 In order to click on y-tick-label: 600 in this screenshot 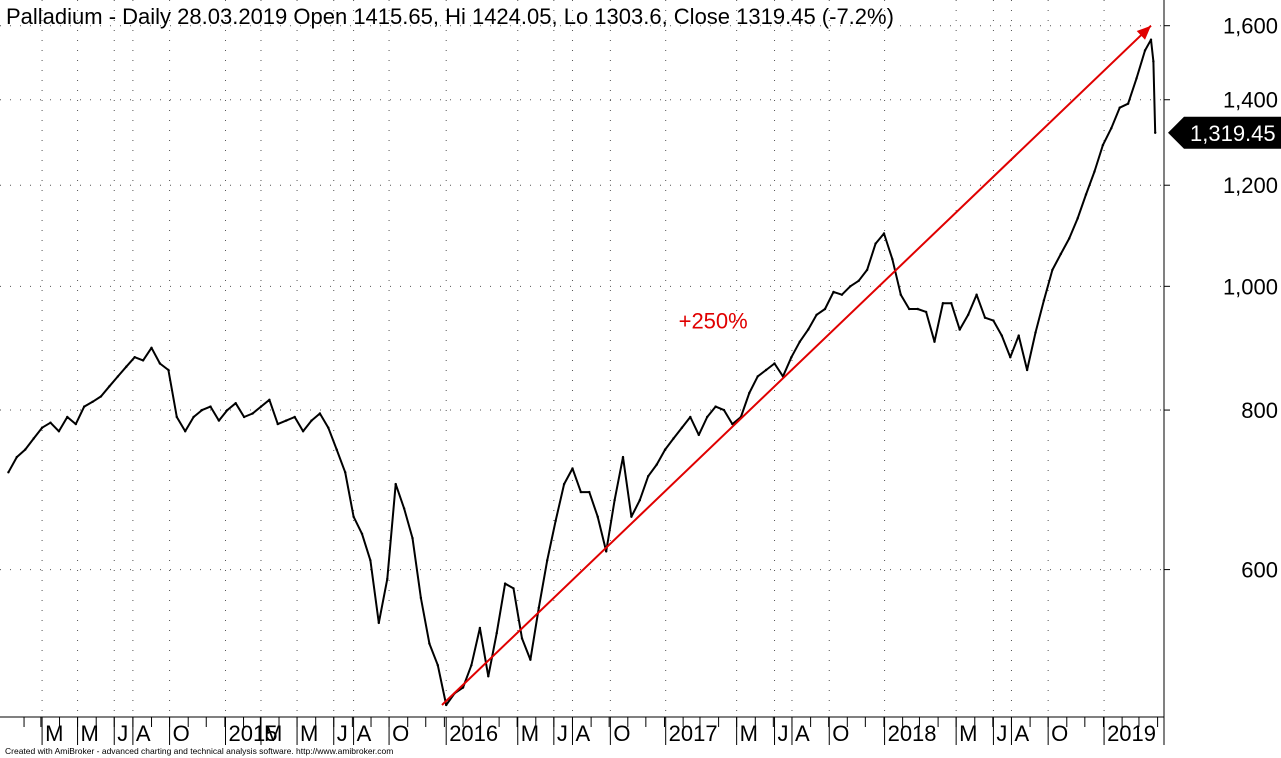, I will do `click(1259, 570)`.